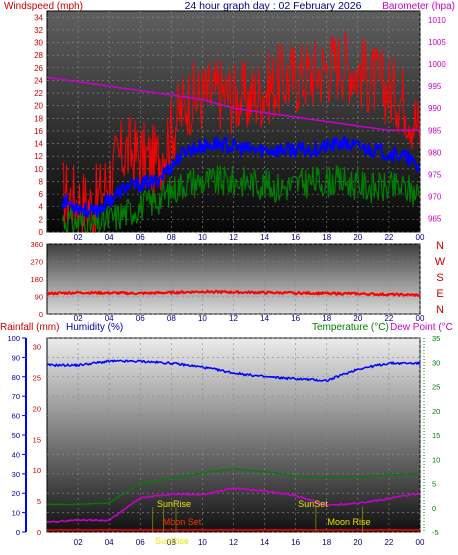 This screenshot has width=458, height=555. Describe the element at coordinates (38, 106) in the screenshot. I see `wind-tick-label: 20` at that location.